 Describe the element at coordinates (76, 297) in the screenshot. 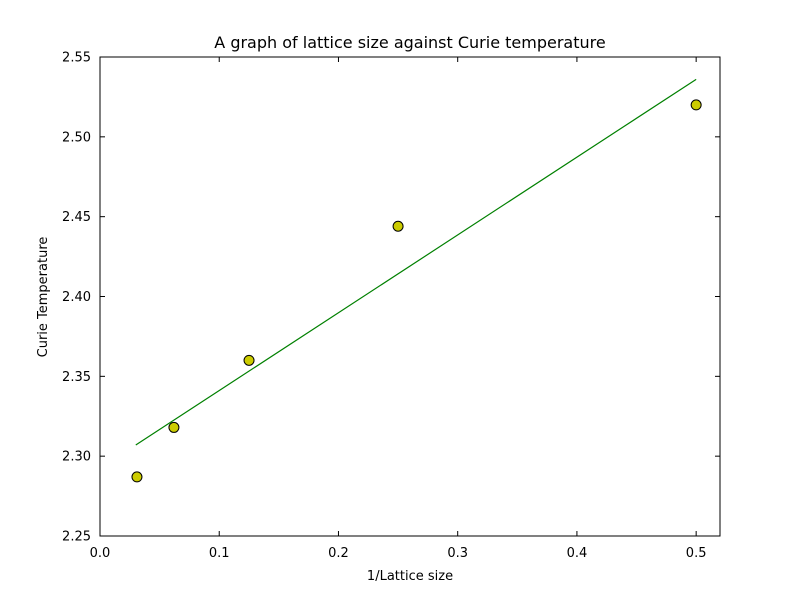

I see `y-tick-label: 2.40` at that location.